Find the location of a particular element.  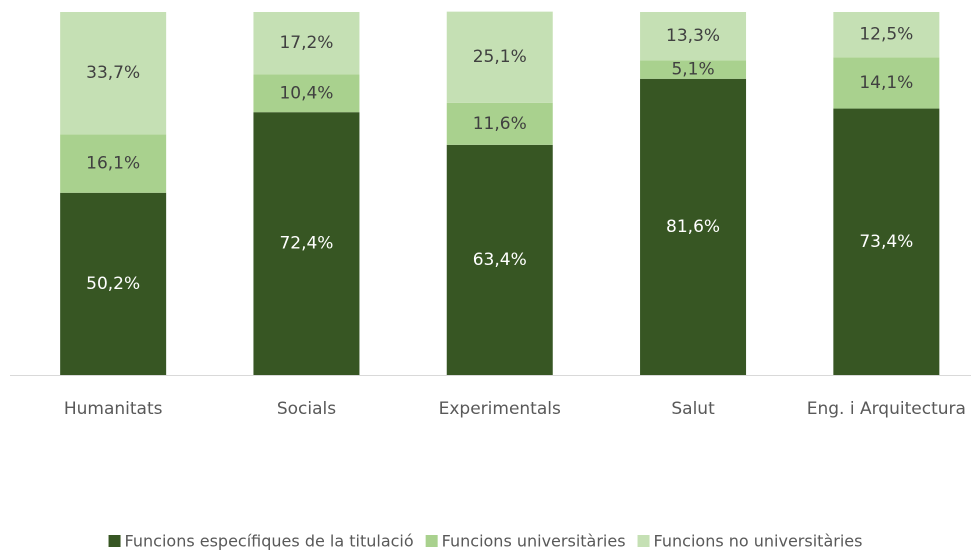

data-label: 81,6% is located at coordinates (693, 227).